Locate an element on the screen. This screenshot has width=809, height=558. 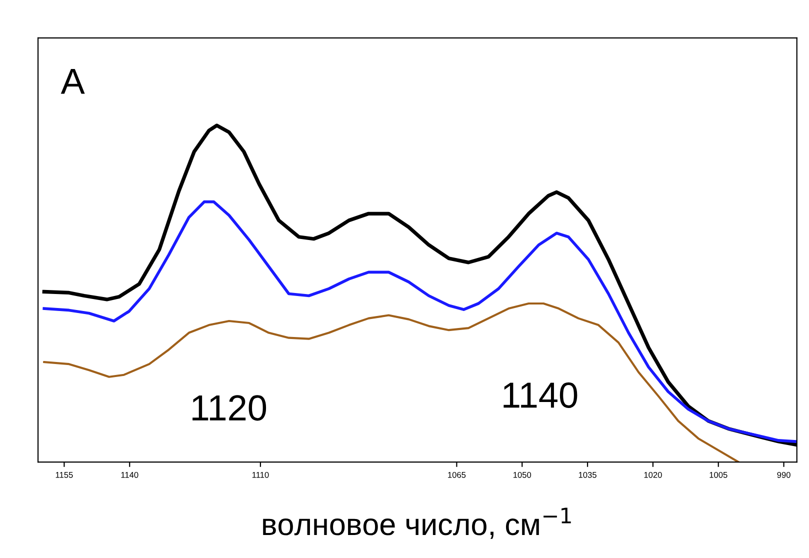
text: A is located at coordinates (72, 81).